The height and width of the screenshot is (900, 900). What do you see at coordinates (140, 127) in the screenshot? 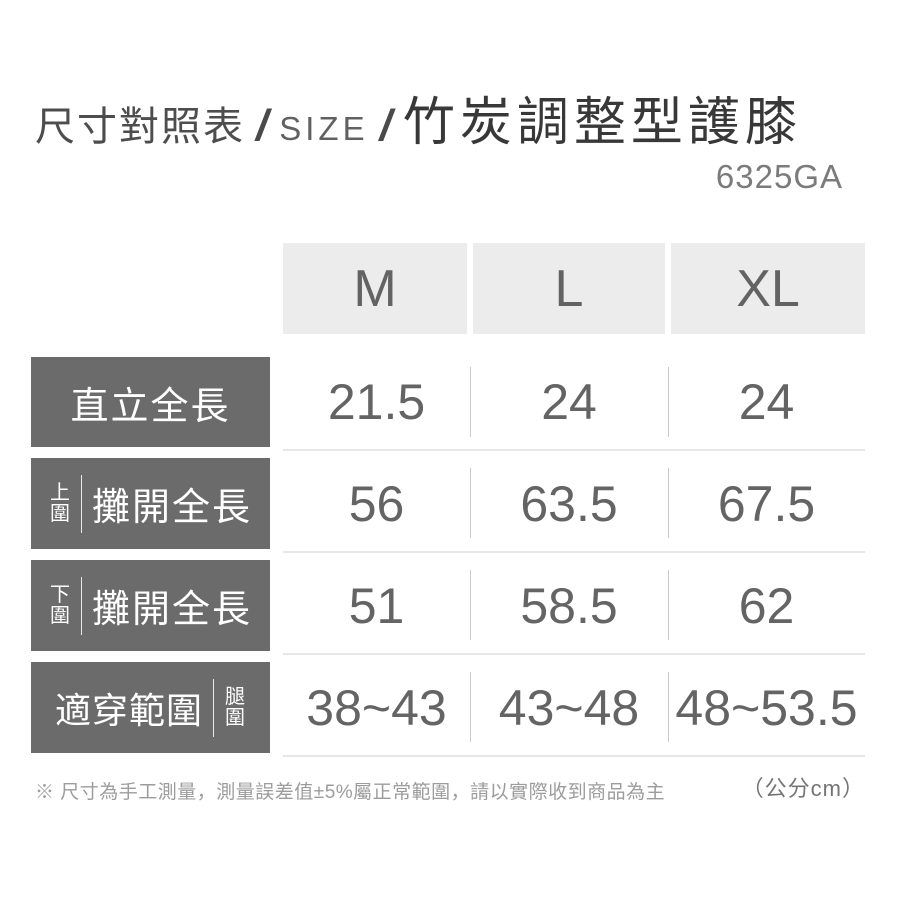
I see `size-table-label: 尺寸對照表` at bounding box center [140, 127].